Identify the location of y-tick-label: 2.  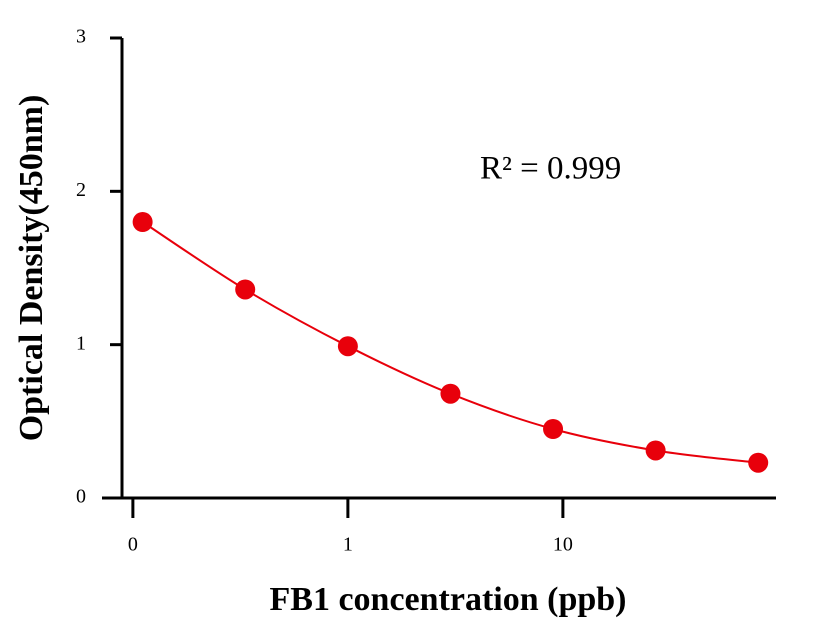
(81, 190).